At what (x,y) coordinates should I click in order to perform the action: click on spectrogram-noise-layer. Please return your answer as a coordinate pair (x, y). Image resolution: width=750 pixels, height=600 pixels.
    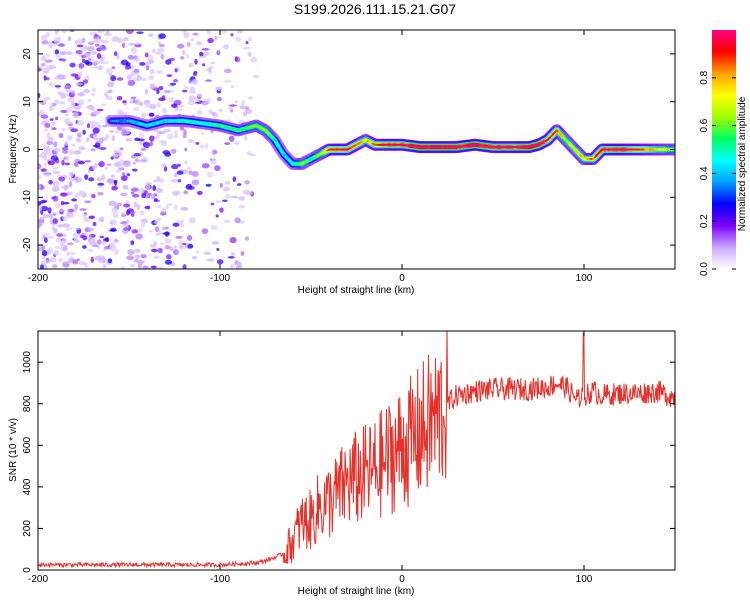
    Looking at the image, I should click on (149, 149).